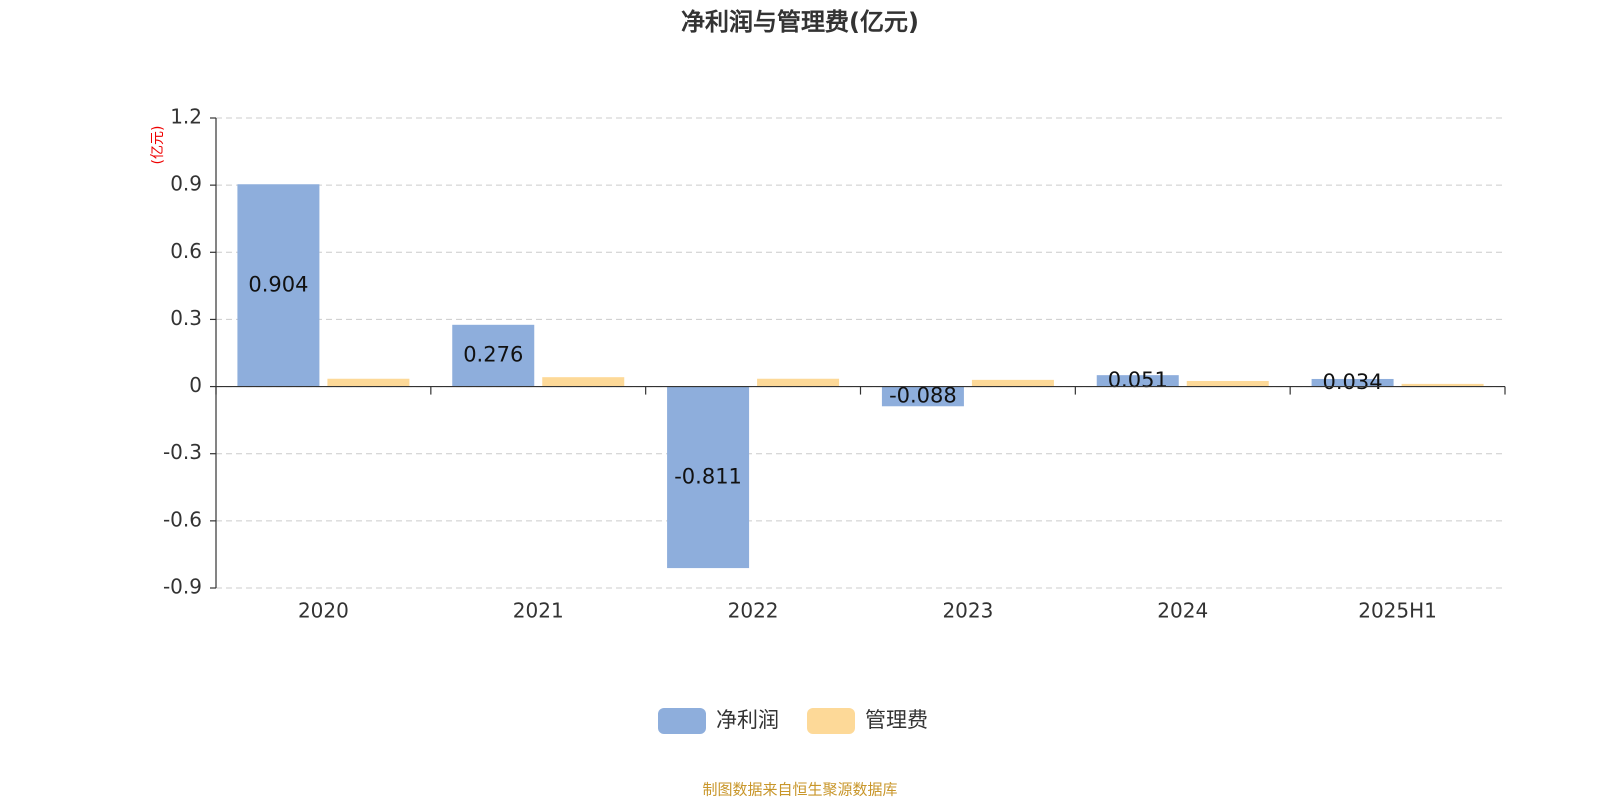  Describe the element at coordinates (182, 587) in the screenshot. I see `y-tick-label: -0.9` at that location.